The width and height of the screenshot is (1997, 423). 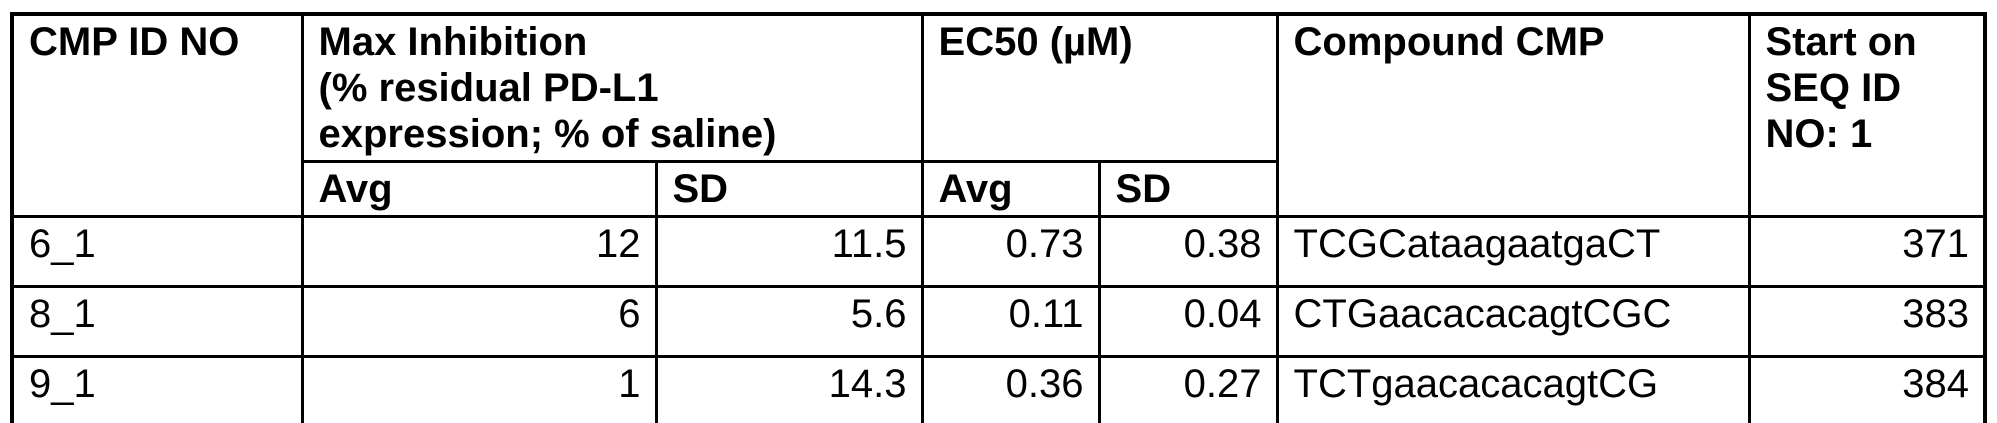 I want to click on header-start-seq-id: Start on SEQ ID NO: 1, so click(x=1867, y=115).